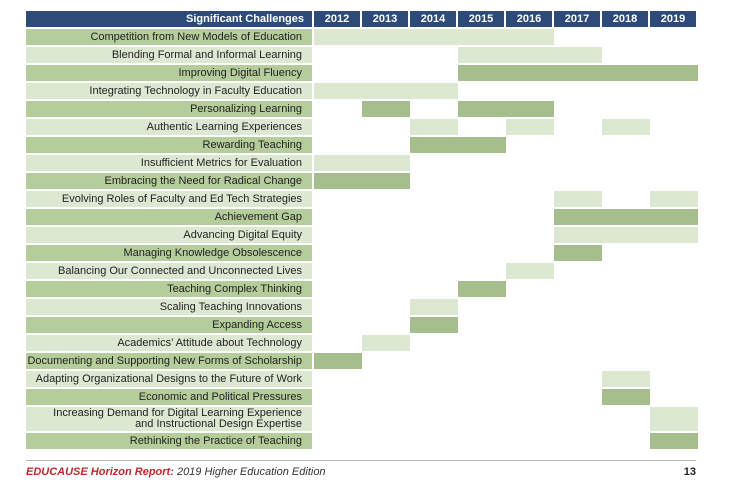 This screenshot has height=487, width=743. What do you see at coordinates (169, 109) in the screenshot?
I see `challenge-label: Personalizing Learning` at bounding box center [169, 109].